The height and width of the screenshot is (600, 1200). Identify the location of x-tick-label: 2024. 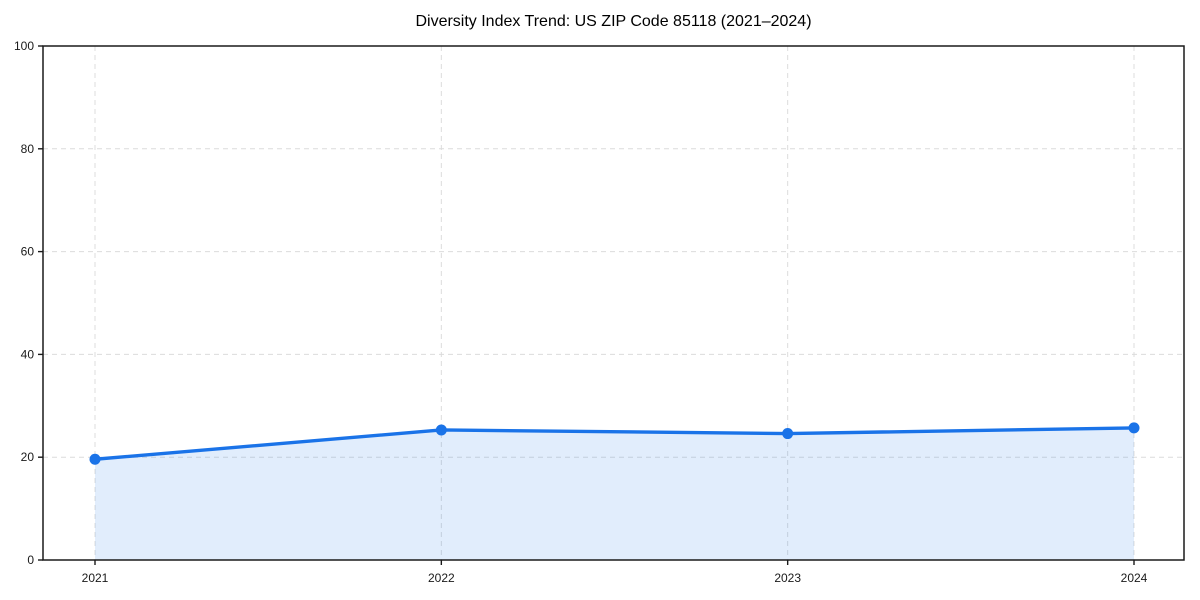
(1134, 578).